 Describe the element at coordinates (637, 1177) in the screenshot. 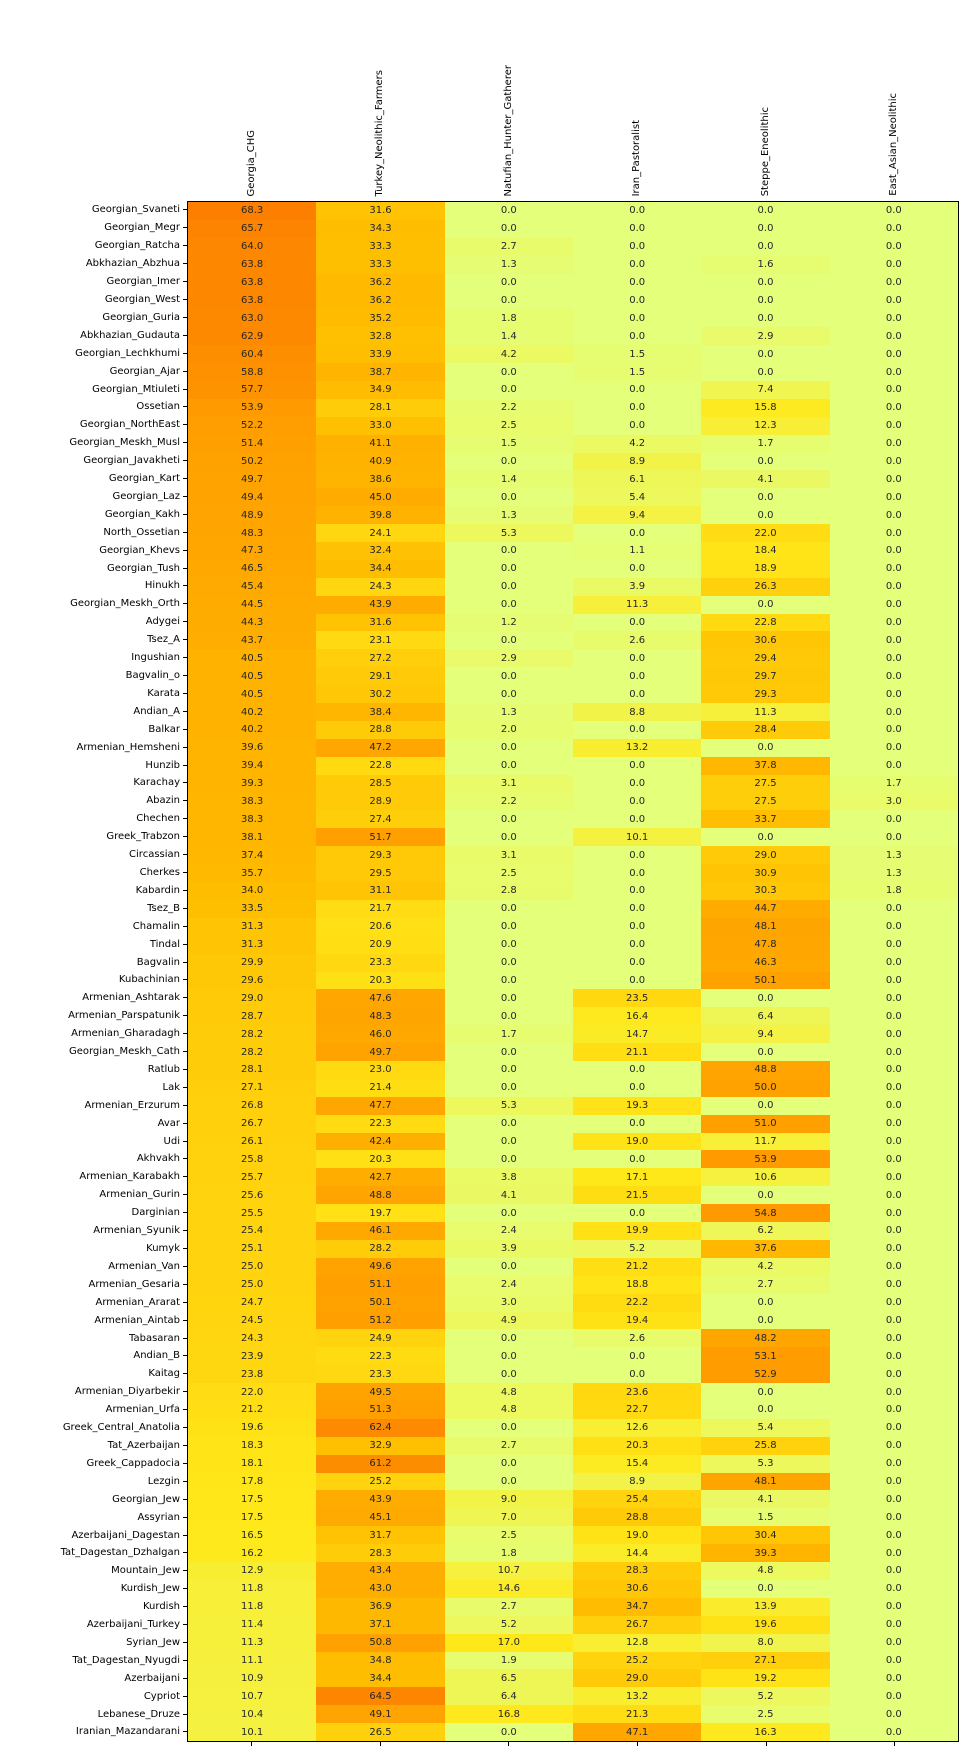

I see `heatmap-cell: 17.1` at that location.